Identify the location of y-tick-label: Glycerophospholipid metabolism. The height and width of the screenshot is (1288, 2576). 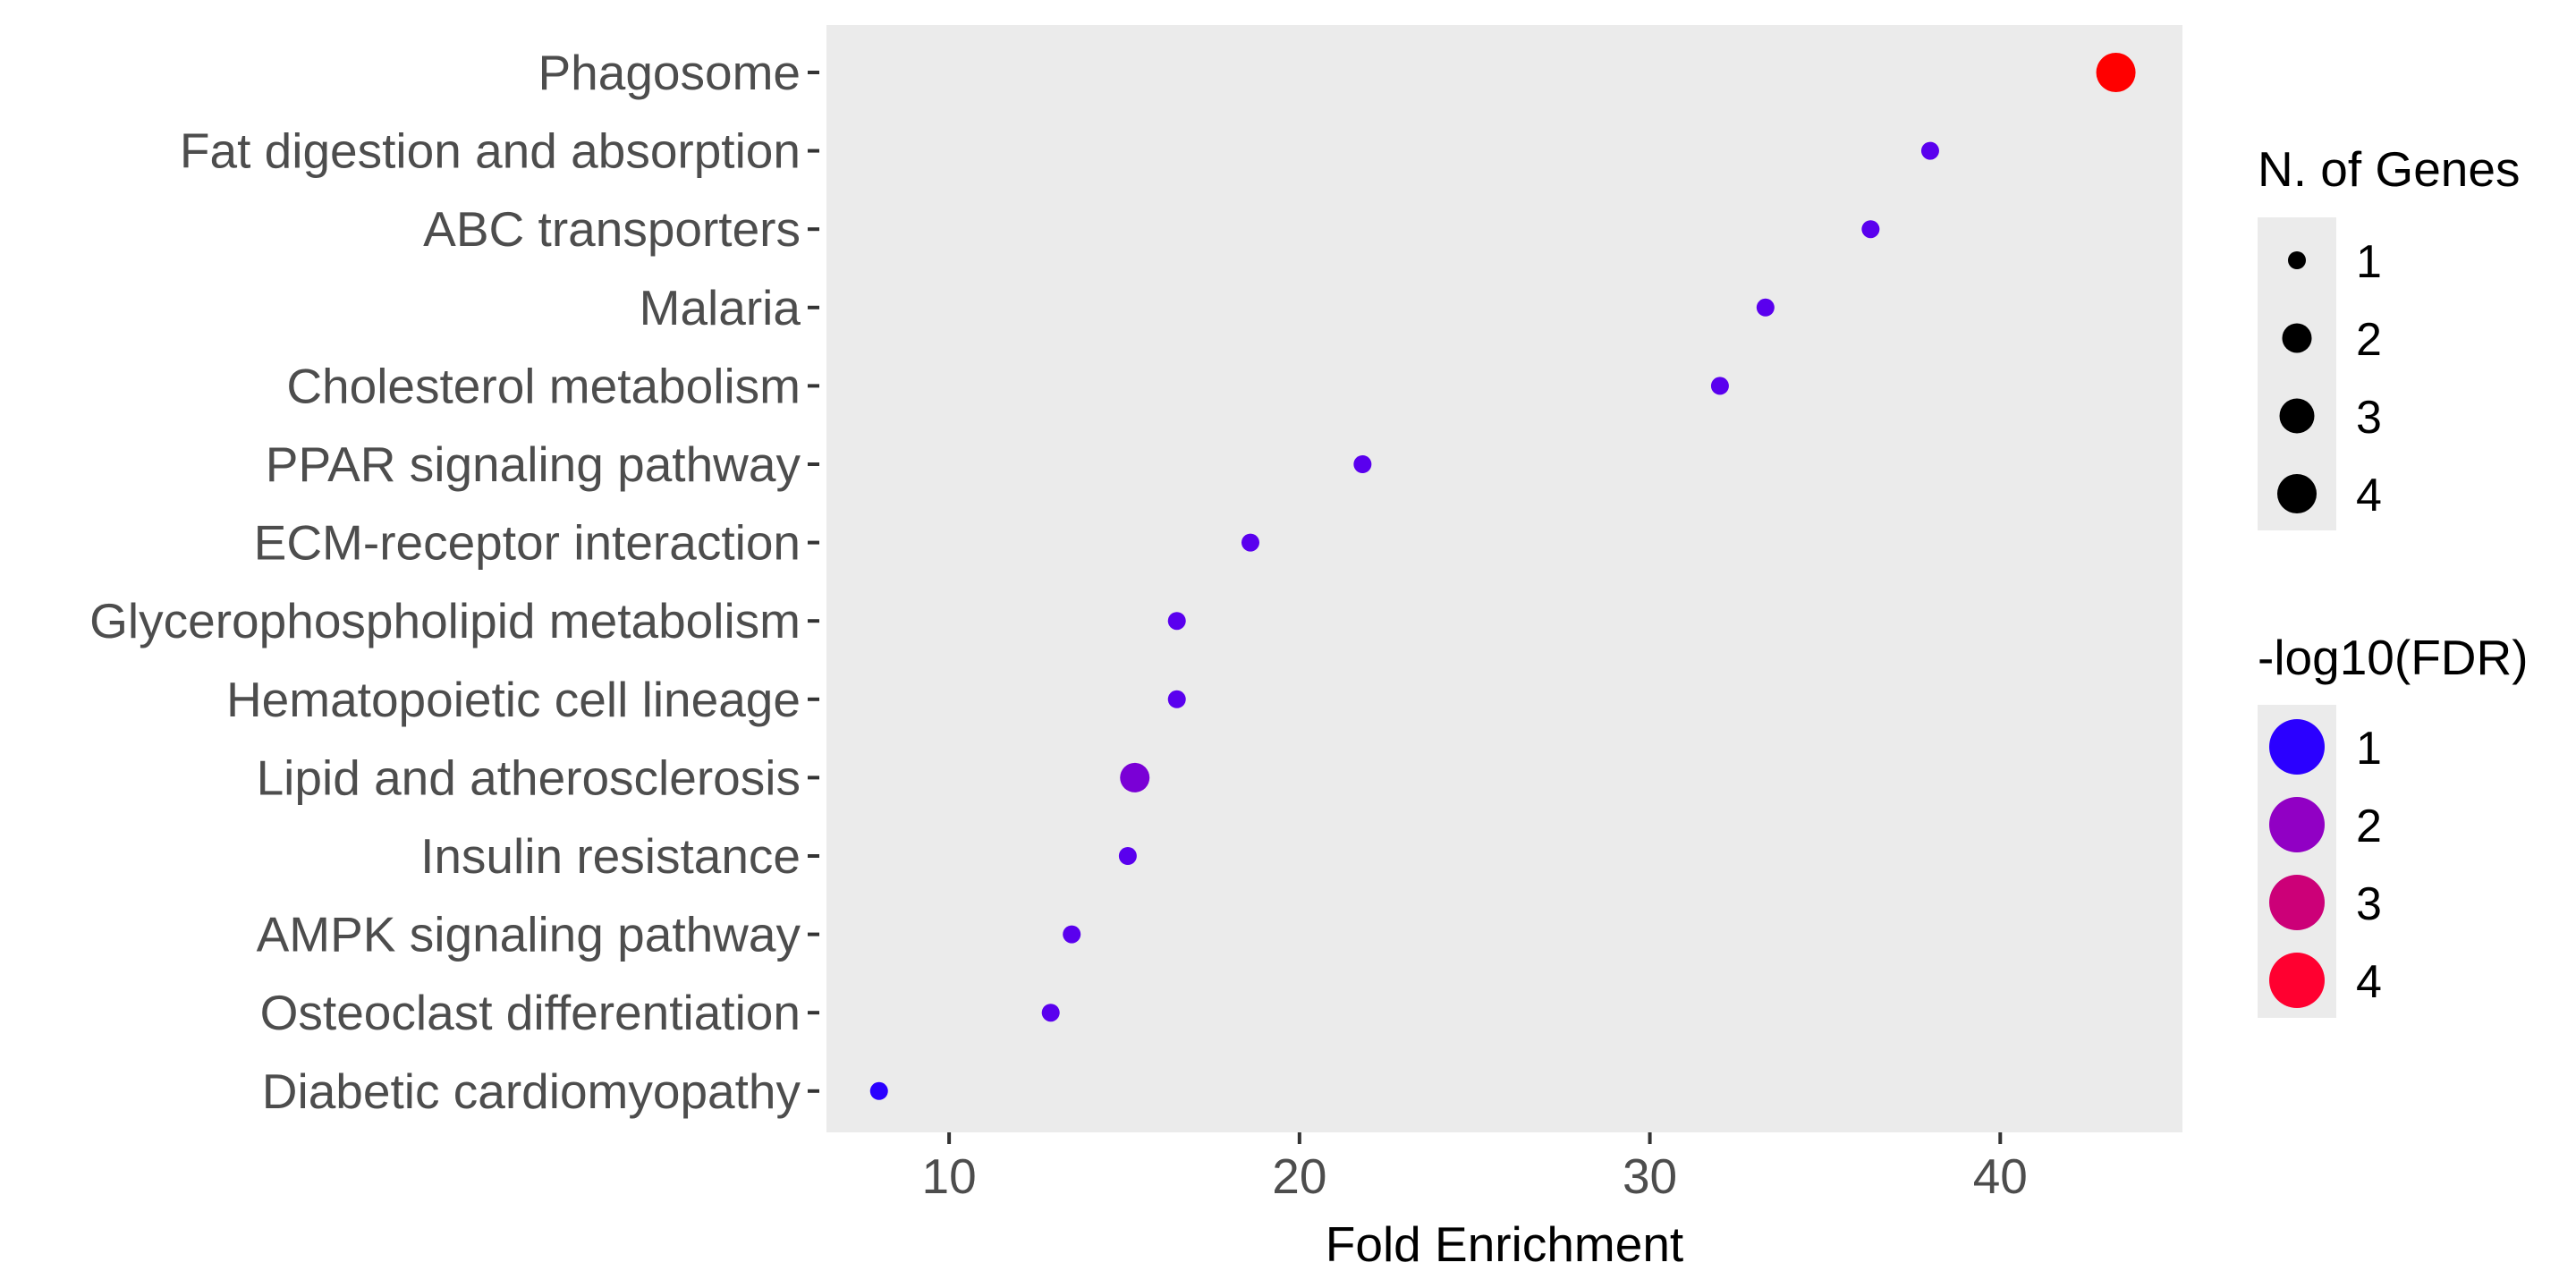
(445, 620).